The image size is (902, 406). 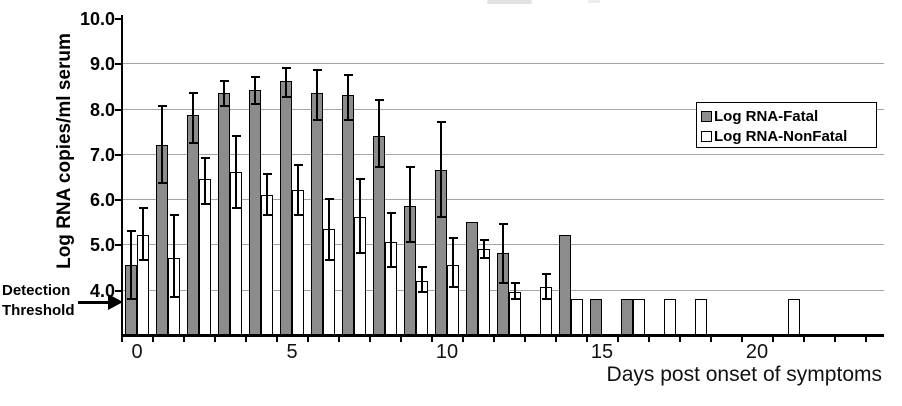 What do you see at coordinates (267, 265) in the screenshot?
I see `bar-nonfatal-day4` at bounding box center [267, 265].